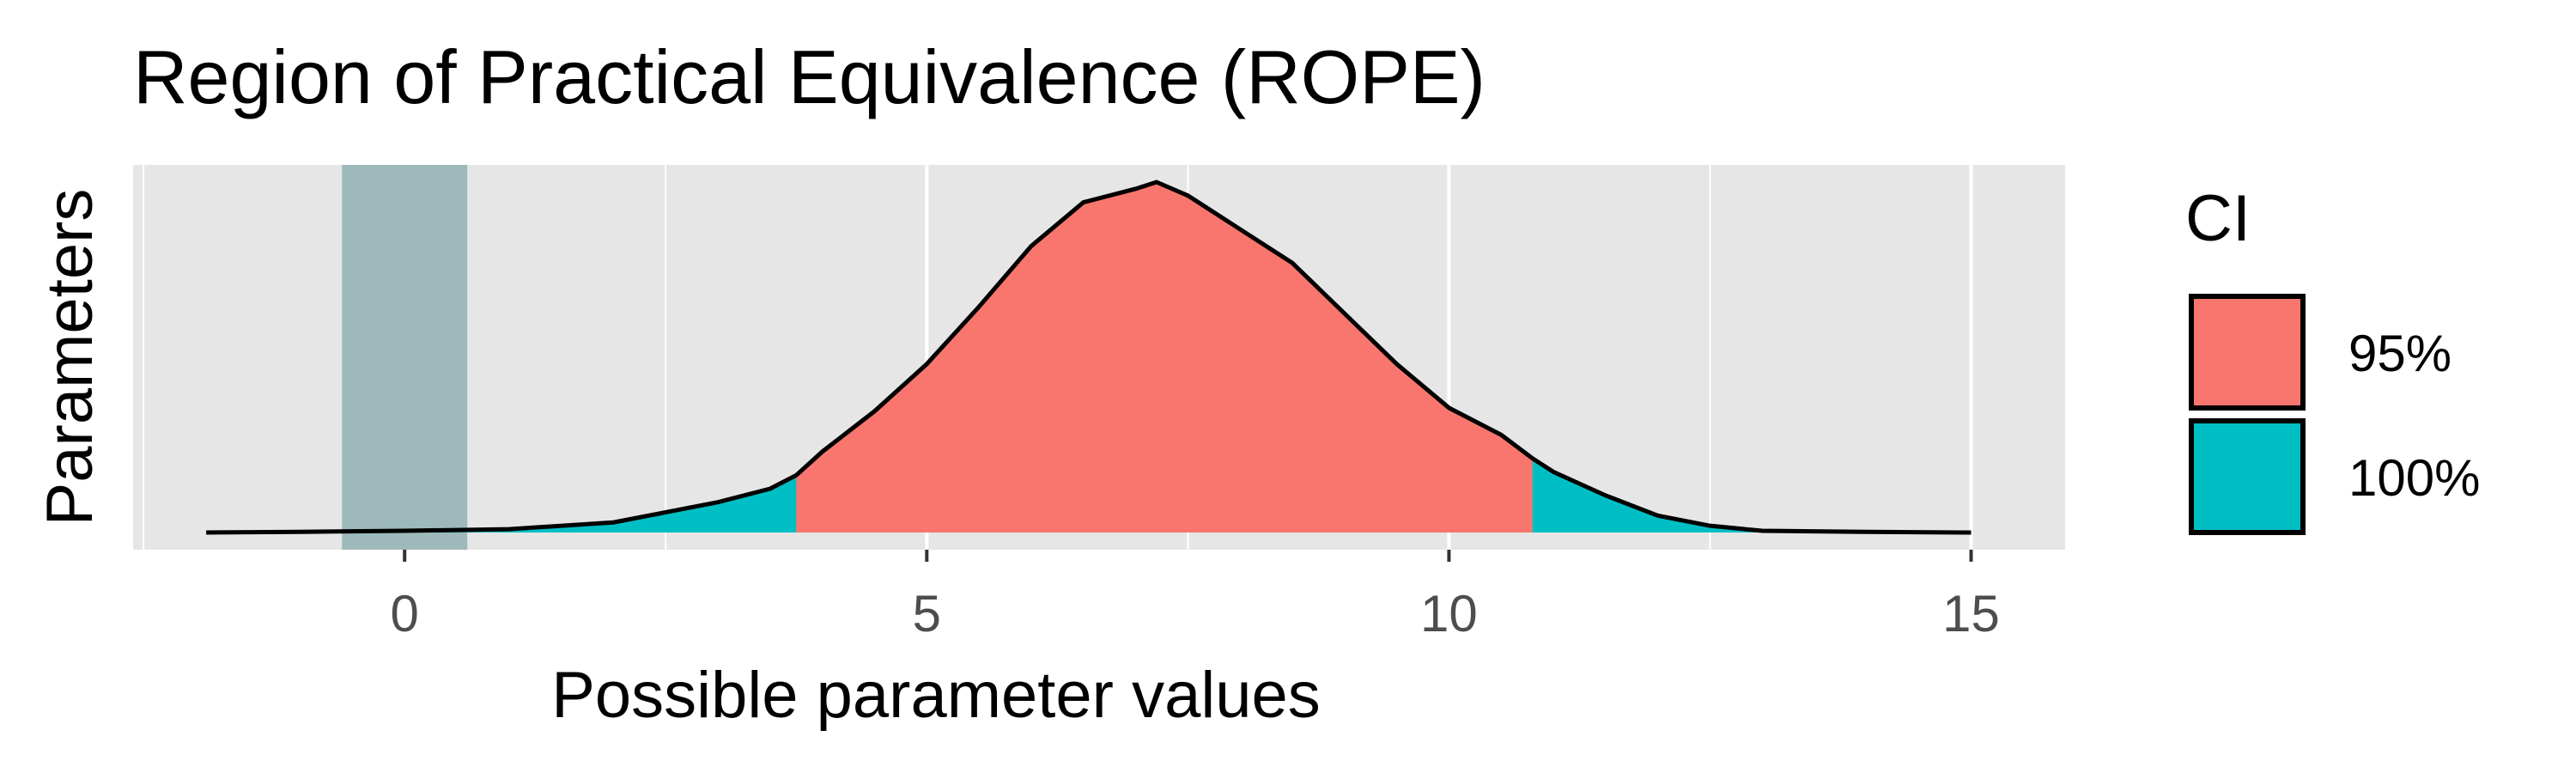  What do you see at coordinates (2332, 358) in the screenshot?
I see `legend: CI 95% 100%` at bounding box center [2332, 358].